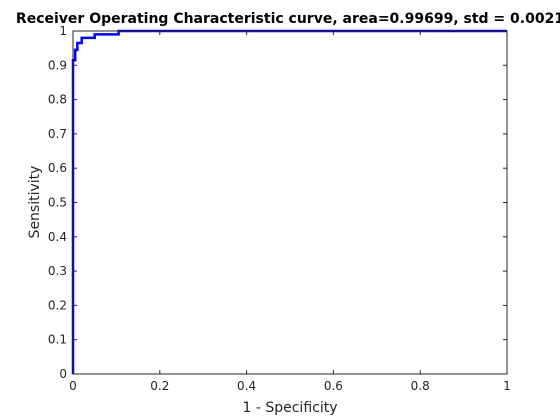 The height and width of the screenshot is (420, 560). What do you see at coordinates (57, 271) in the screenshot?
I see `y-tick-label: 0.3` at bounding box center [57, 271].